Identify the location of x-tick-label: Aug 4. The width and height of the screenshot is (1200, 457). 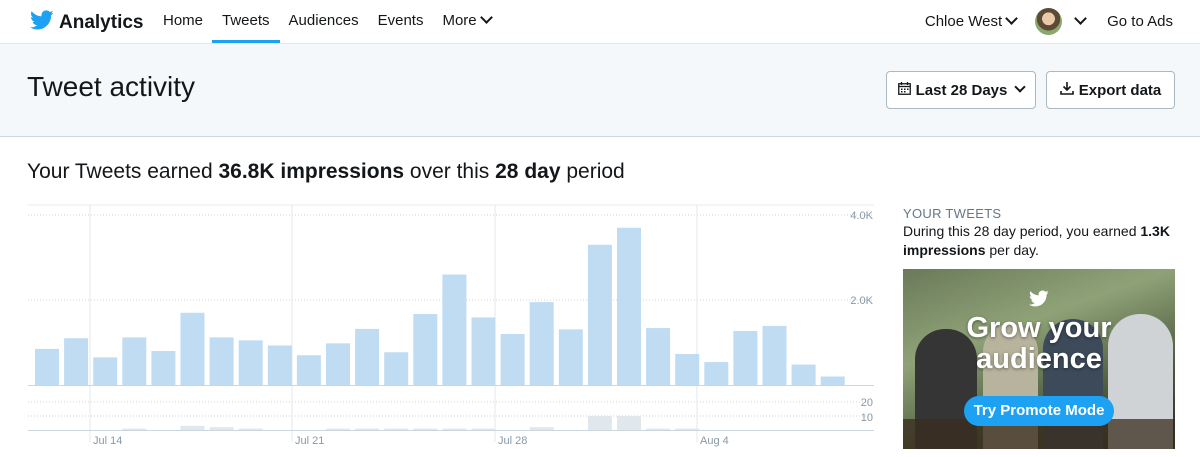
(714, 441).